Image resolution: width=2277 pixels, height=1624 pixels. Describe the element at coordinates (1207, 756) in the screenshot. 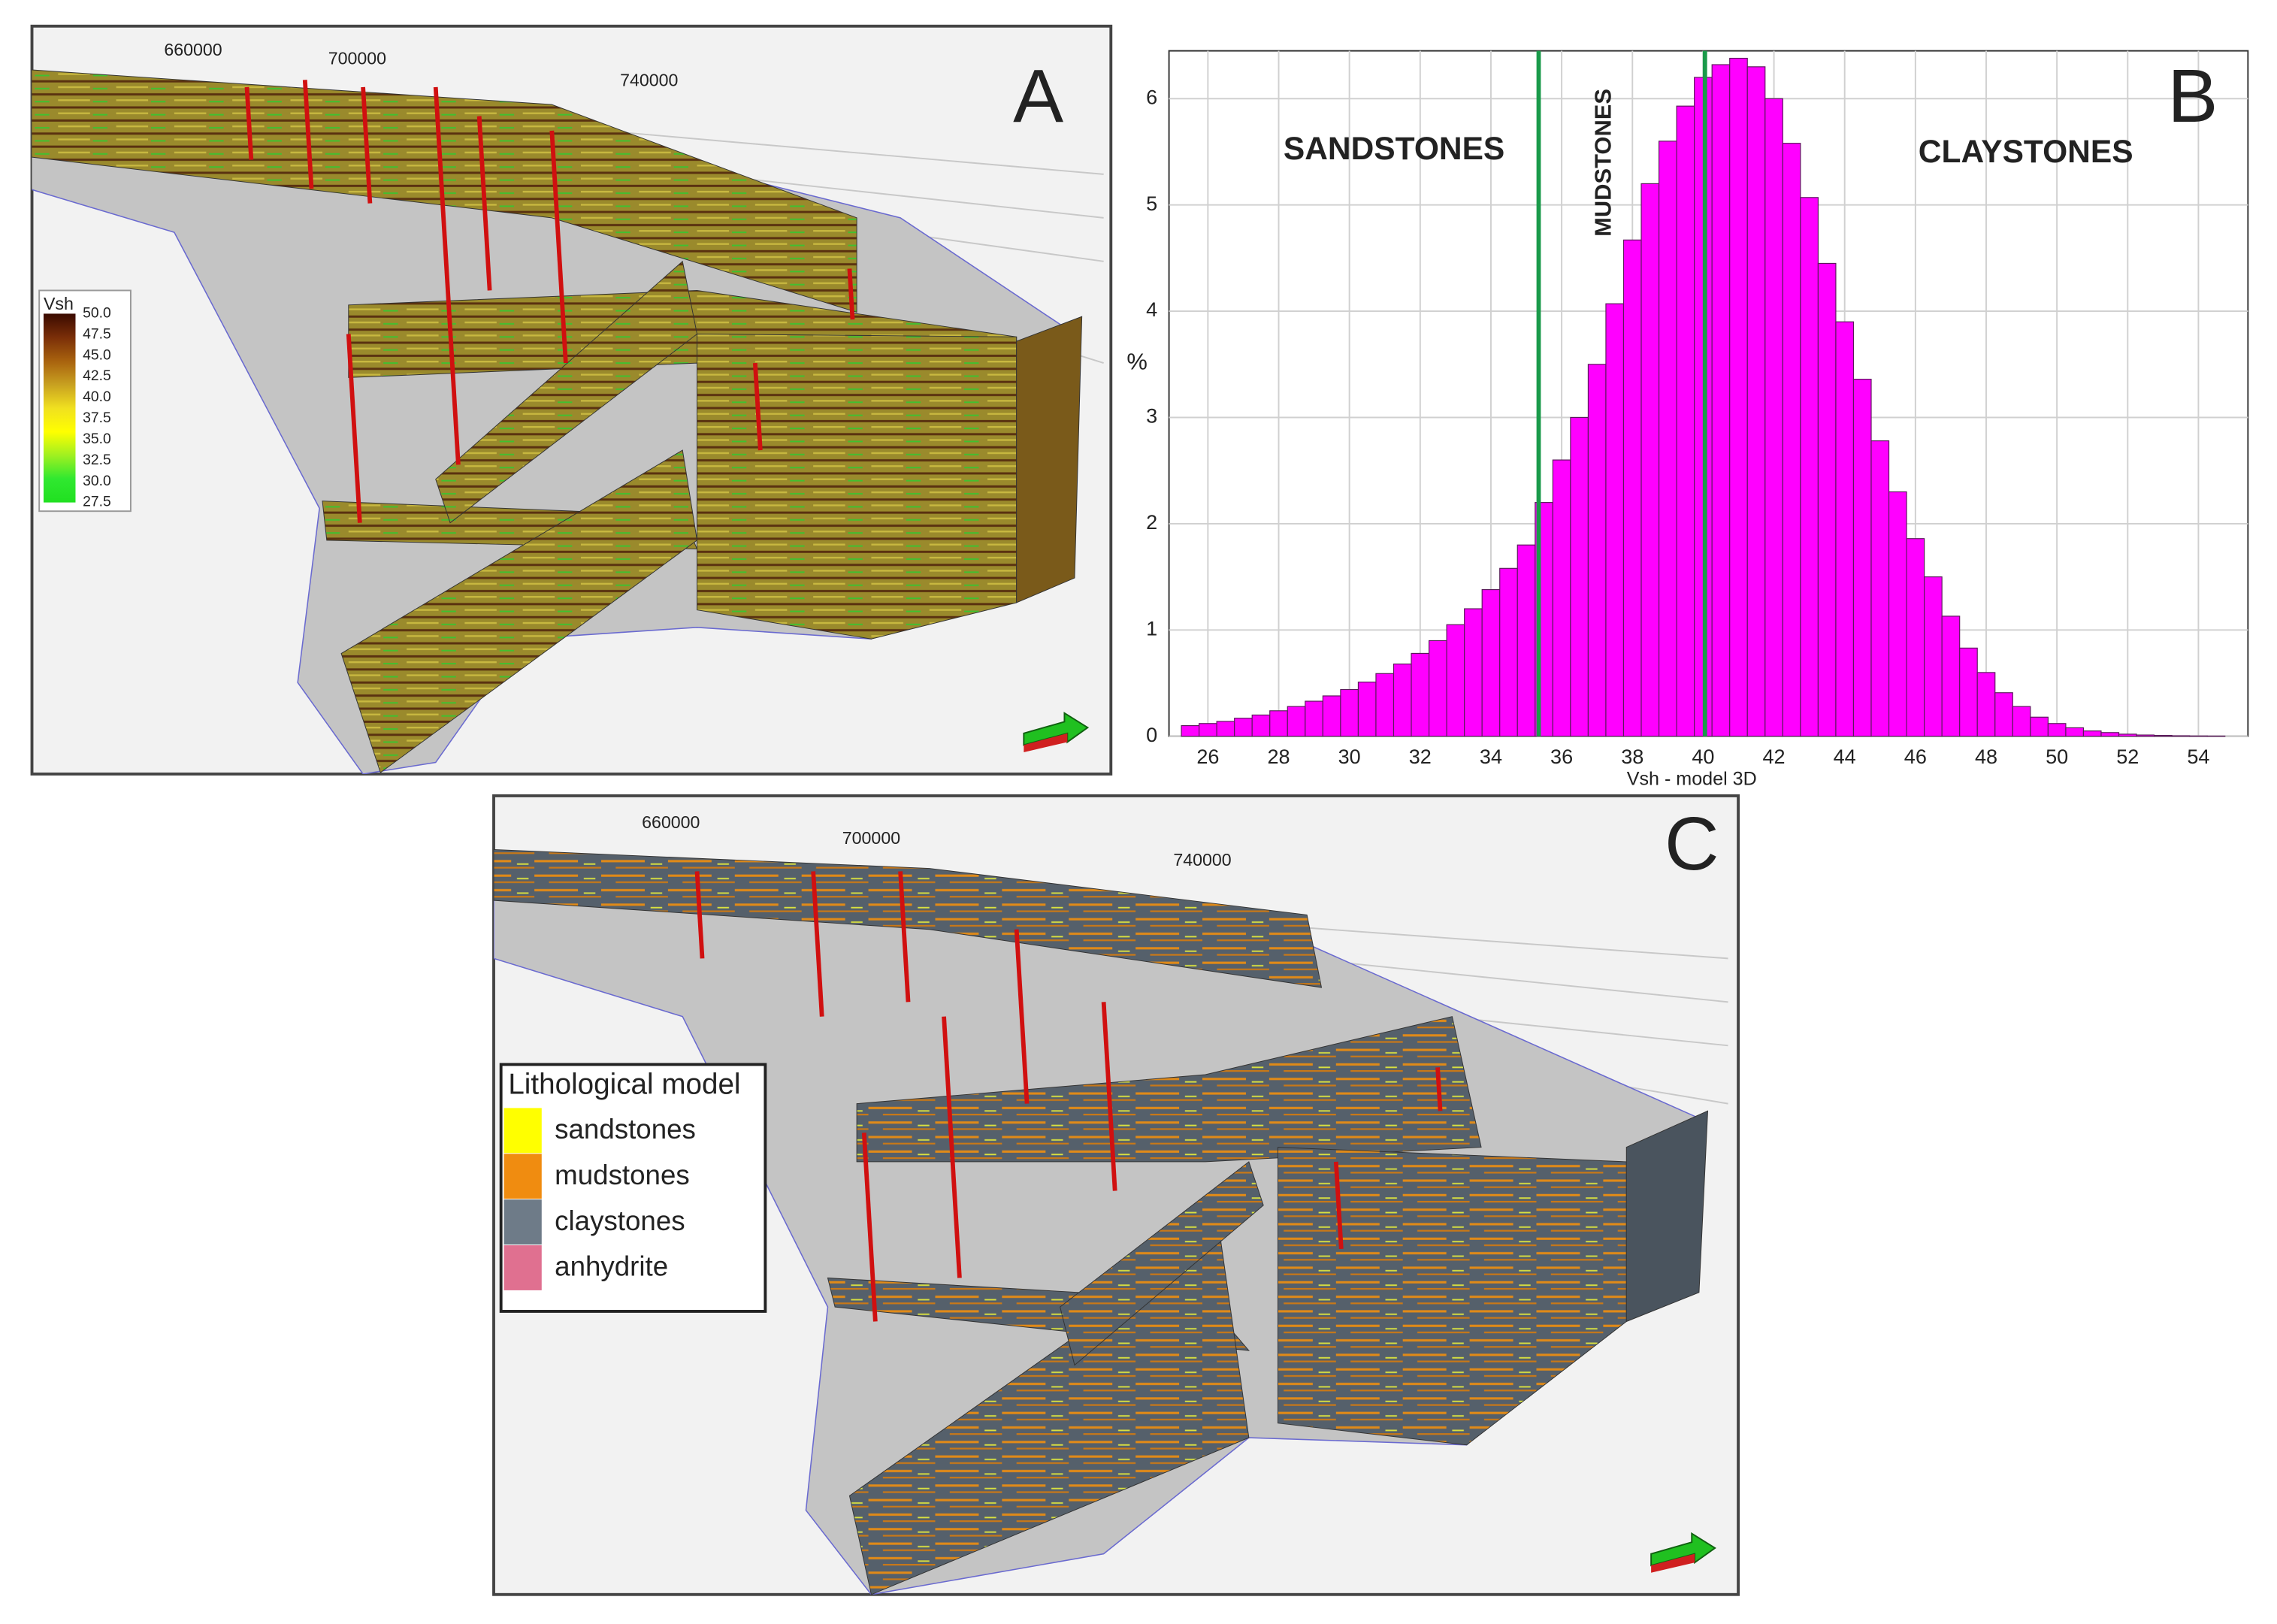

I see `x-tick-label: 26` at that location.